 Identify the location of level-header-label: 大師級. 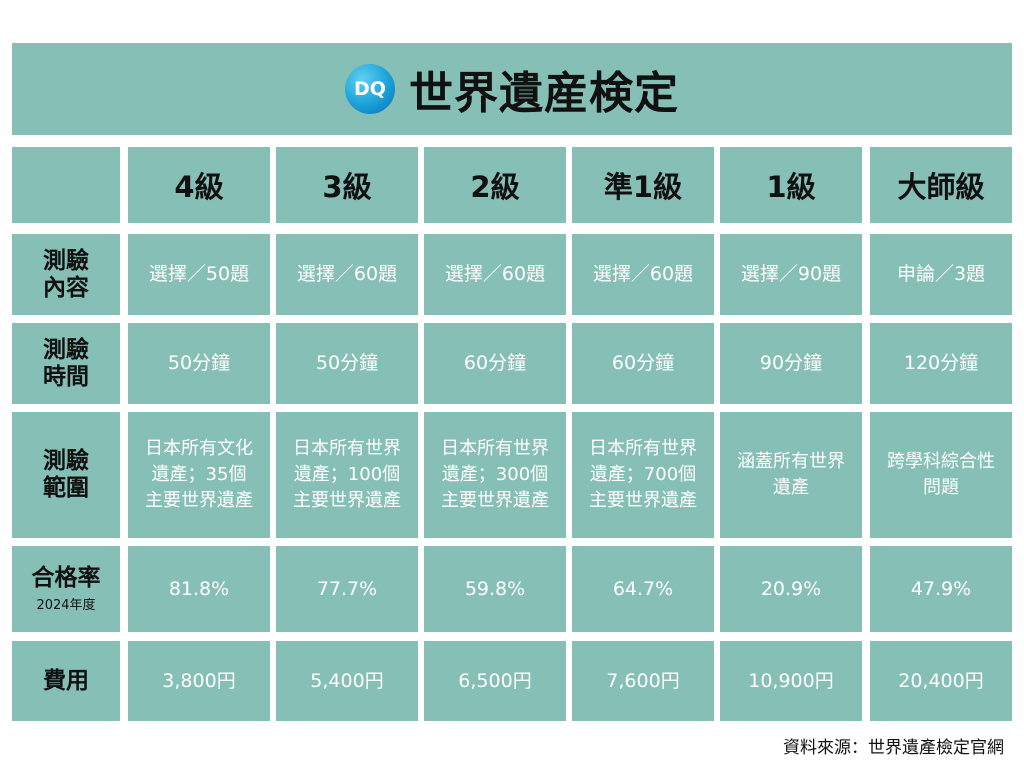
(941, 187).